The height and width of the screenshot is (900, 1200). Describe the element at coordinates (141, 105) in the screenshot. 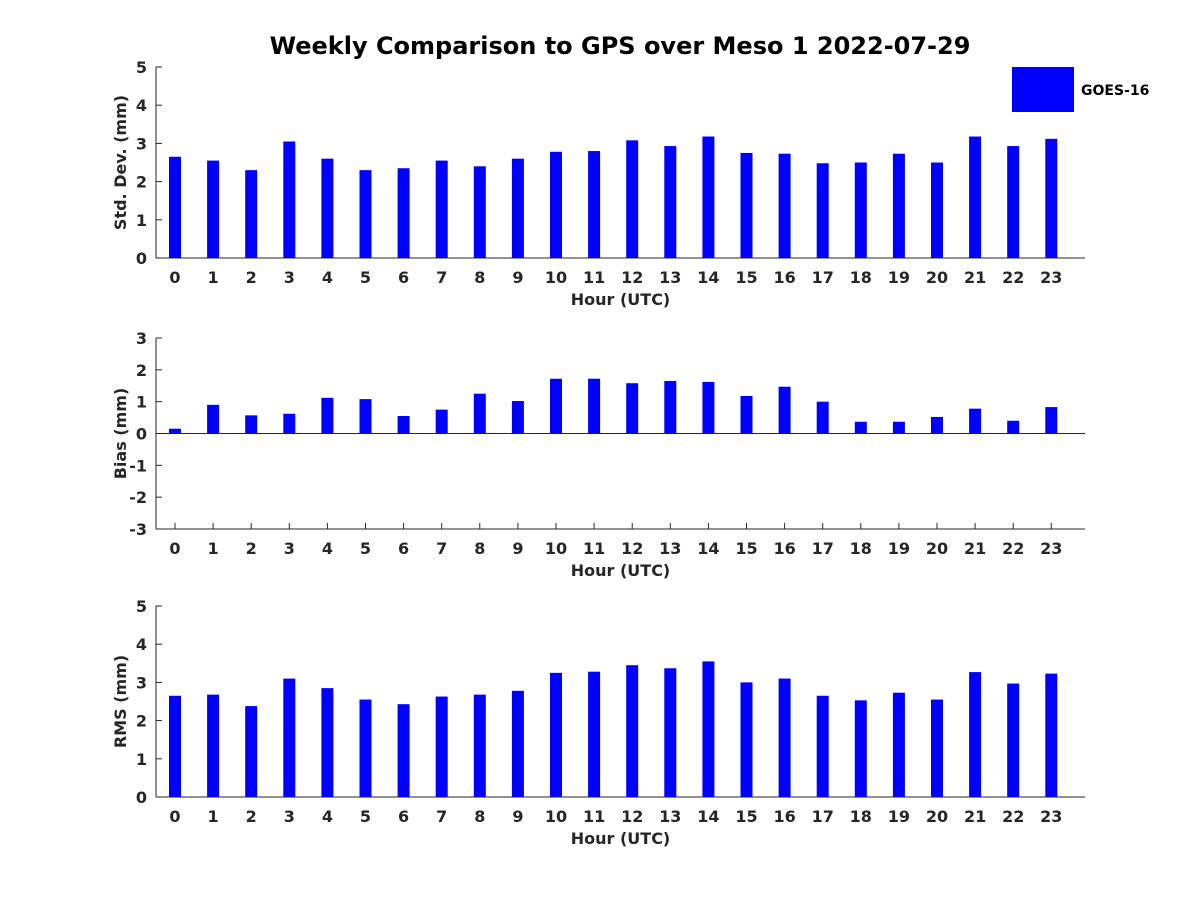

I see `y-tick-label: 4` at that location.